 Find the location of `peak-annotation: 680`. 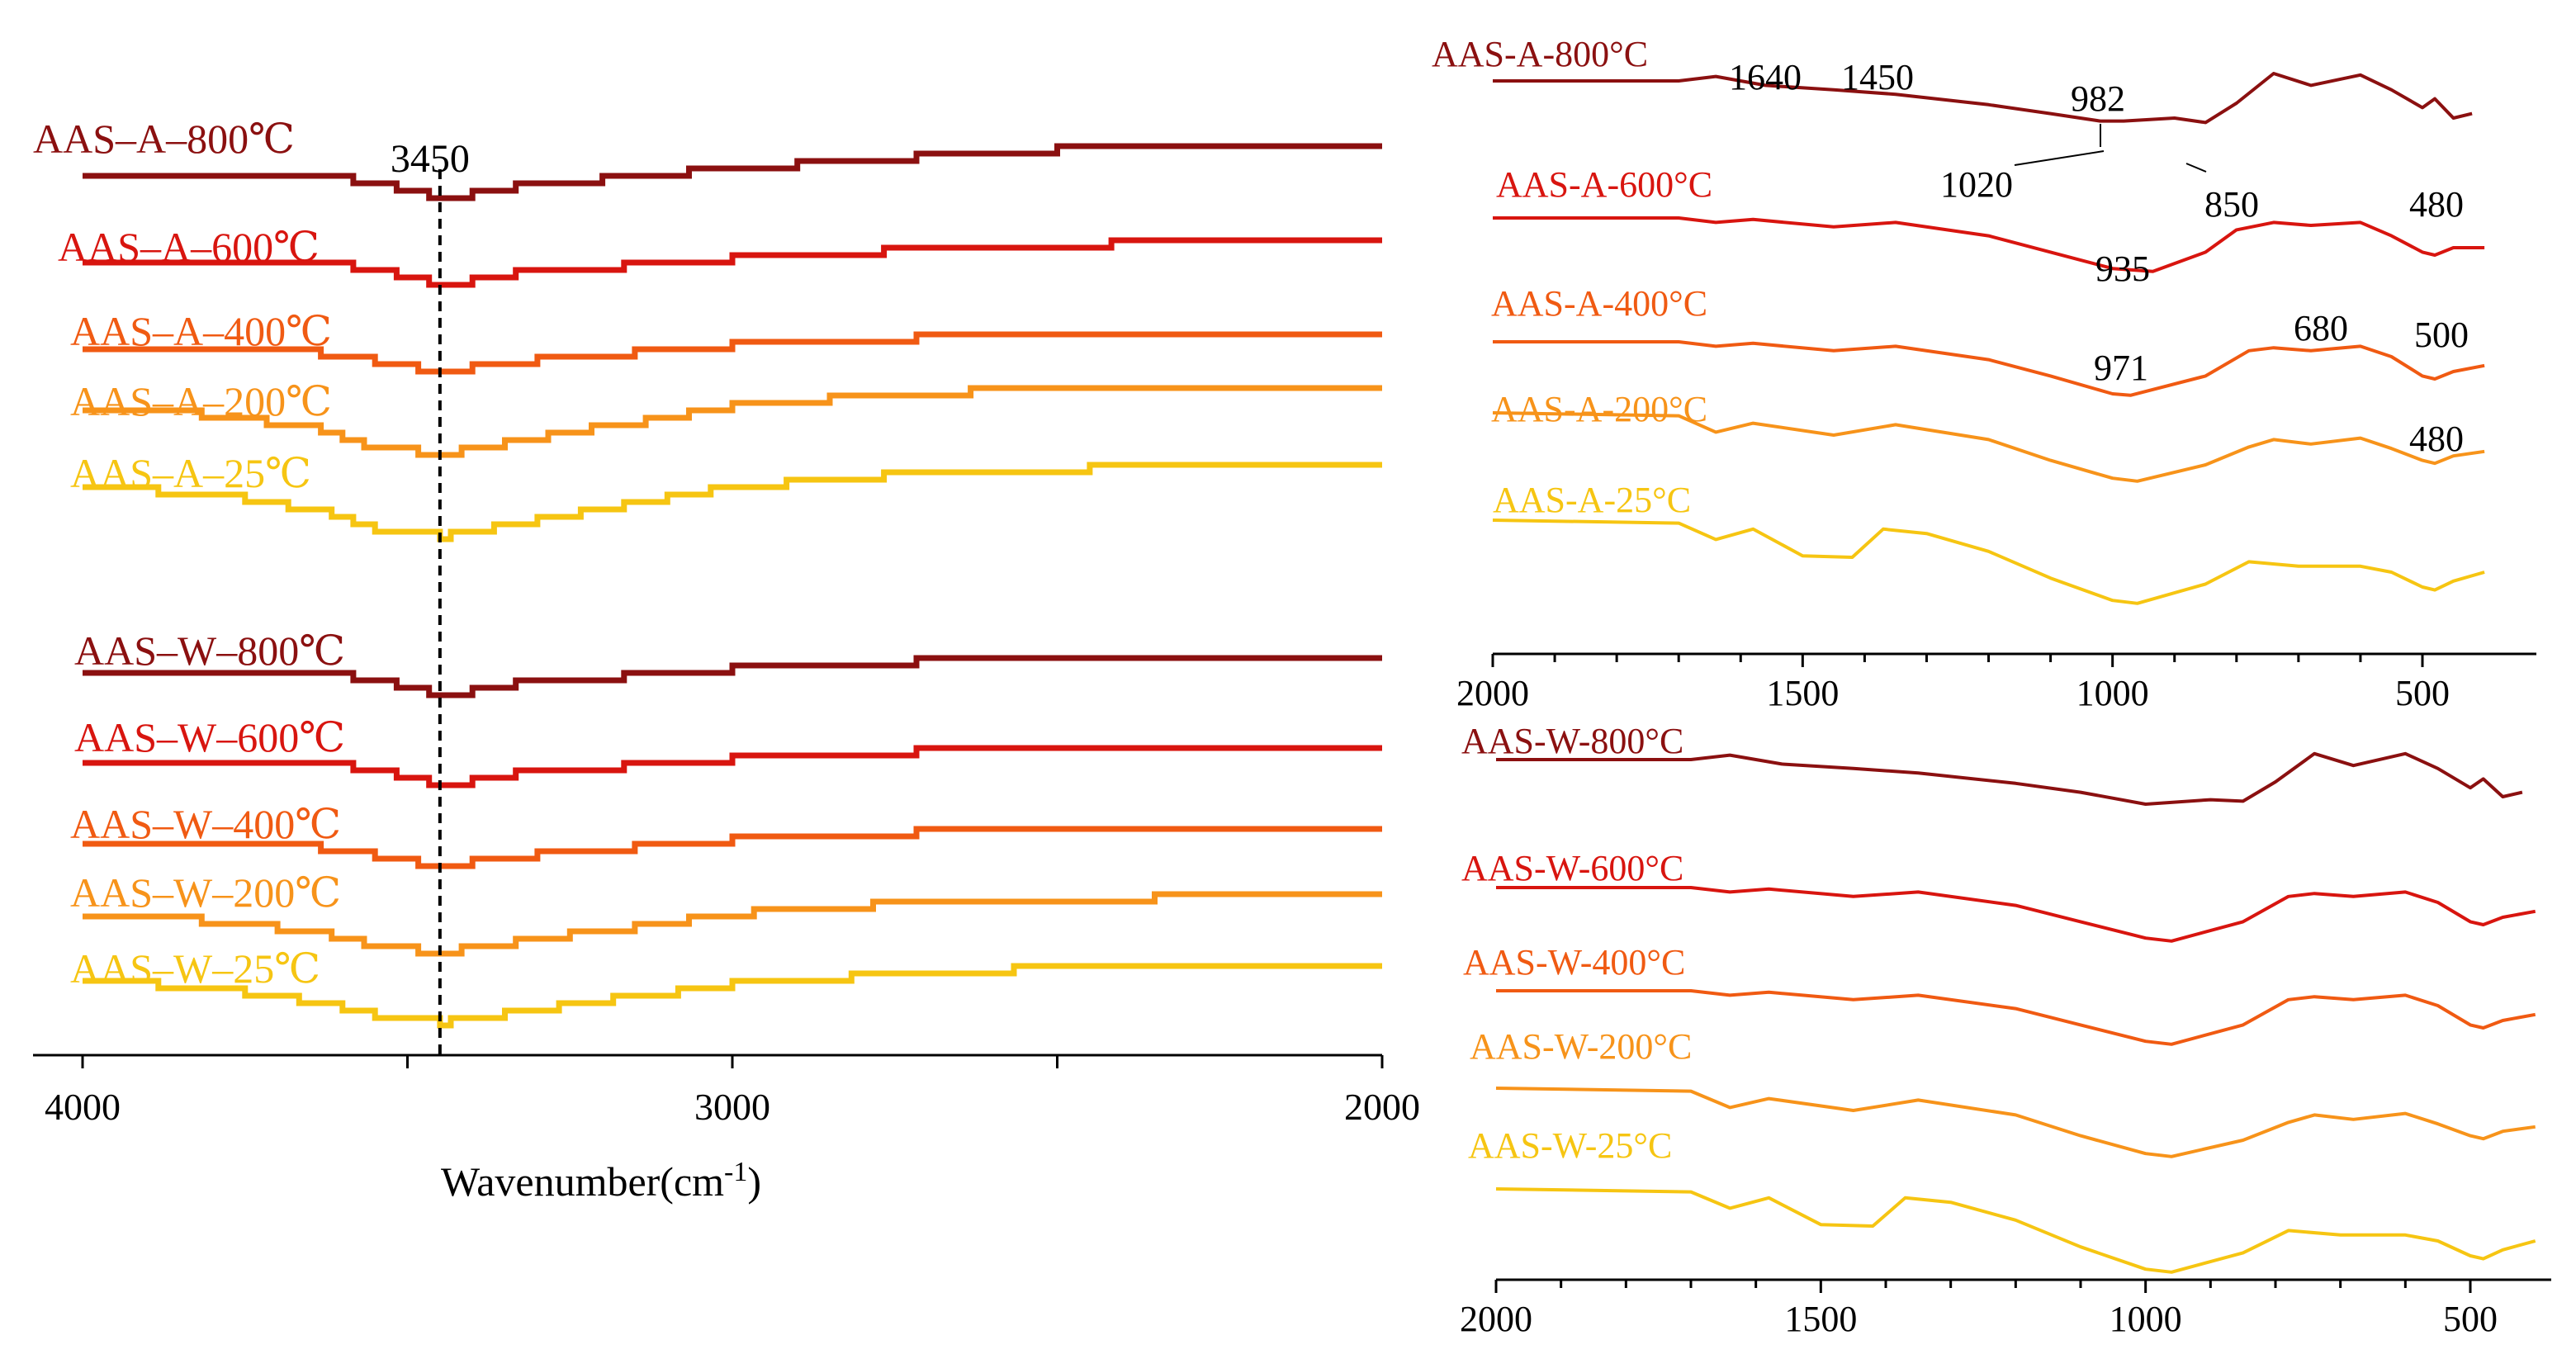

peak-annotation: 680 is located at coordinates (2321, 328).